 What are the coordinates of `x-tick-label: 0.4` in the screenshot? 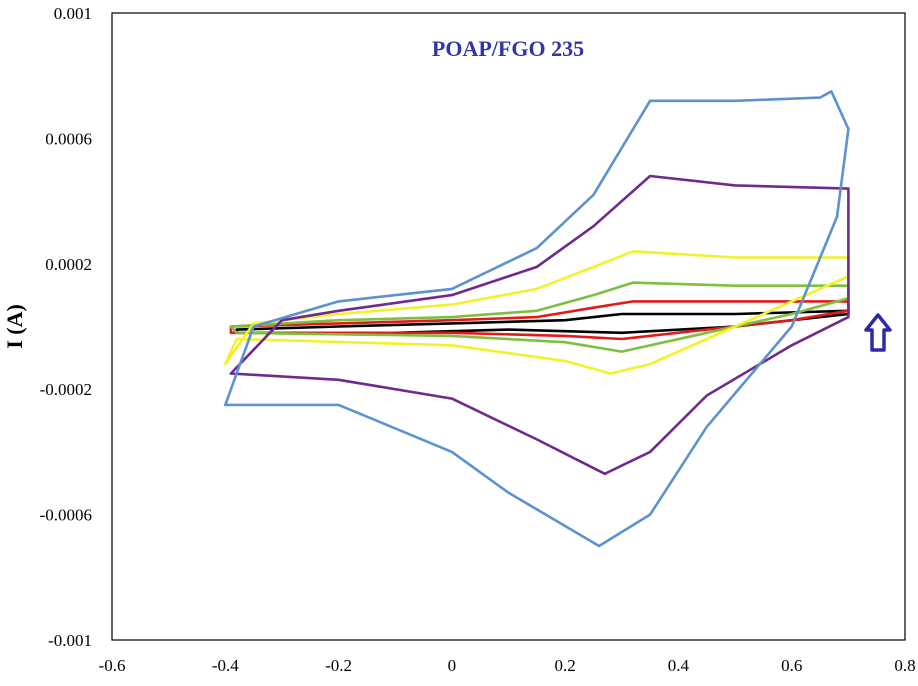 It's located at (679, 665).